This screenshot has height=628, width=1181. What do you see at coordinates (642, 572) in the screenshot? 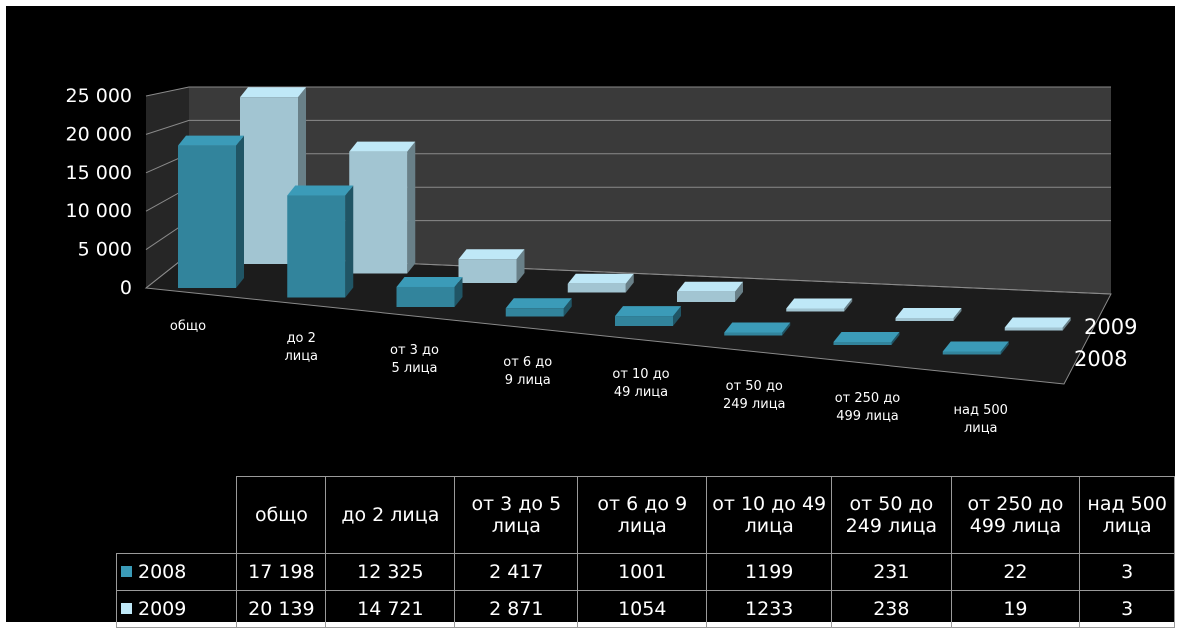
I see `table-cell: 1001` at bounding box center [642, 572].